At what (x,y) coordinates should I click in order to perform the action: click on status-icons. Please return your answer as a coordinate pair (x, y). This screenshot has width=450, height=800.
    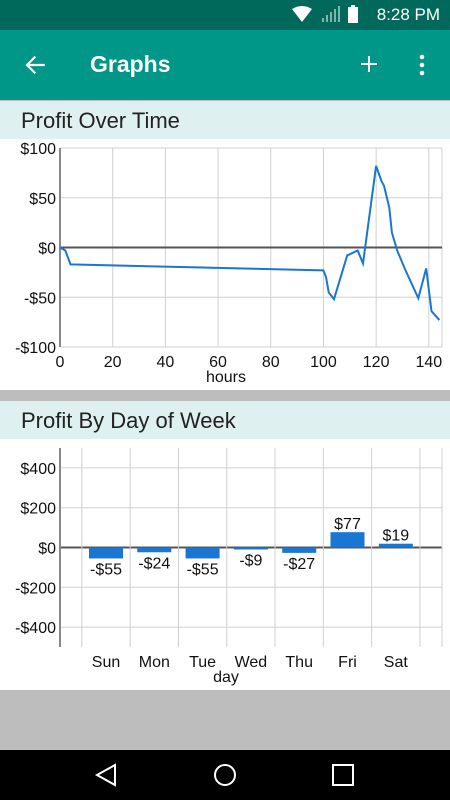
    Looking at the image, I should click on (325, 14).